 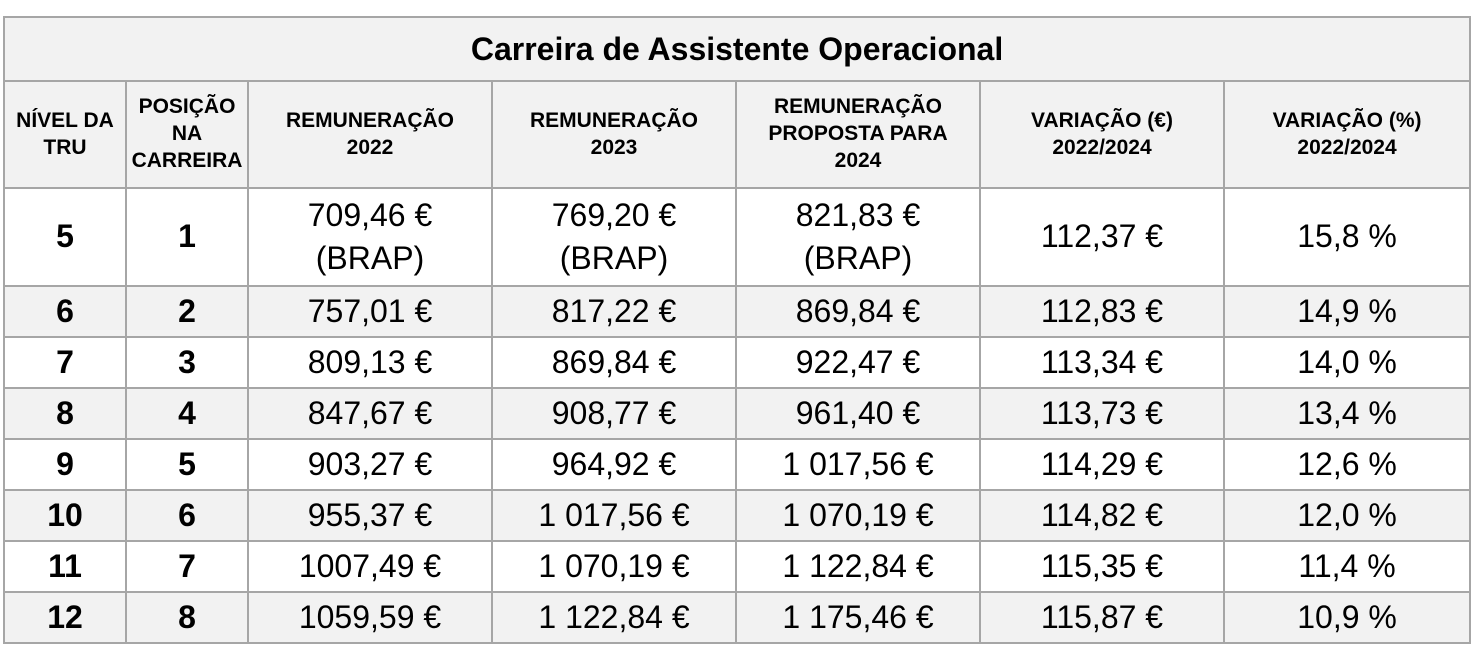 I want to click on cell-rem2024: 922,47 €, so click(x=858, y=362).